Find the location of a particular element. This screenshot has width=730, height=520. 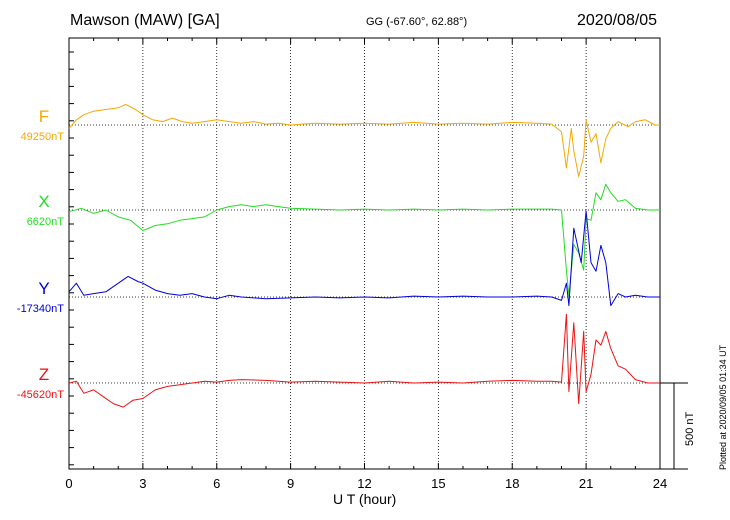

channel-baseline-x: 6620nT is located at coordinates (45, 222).